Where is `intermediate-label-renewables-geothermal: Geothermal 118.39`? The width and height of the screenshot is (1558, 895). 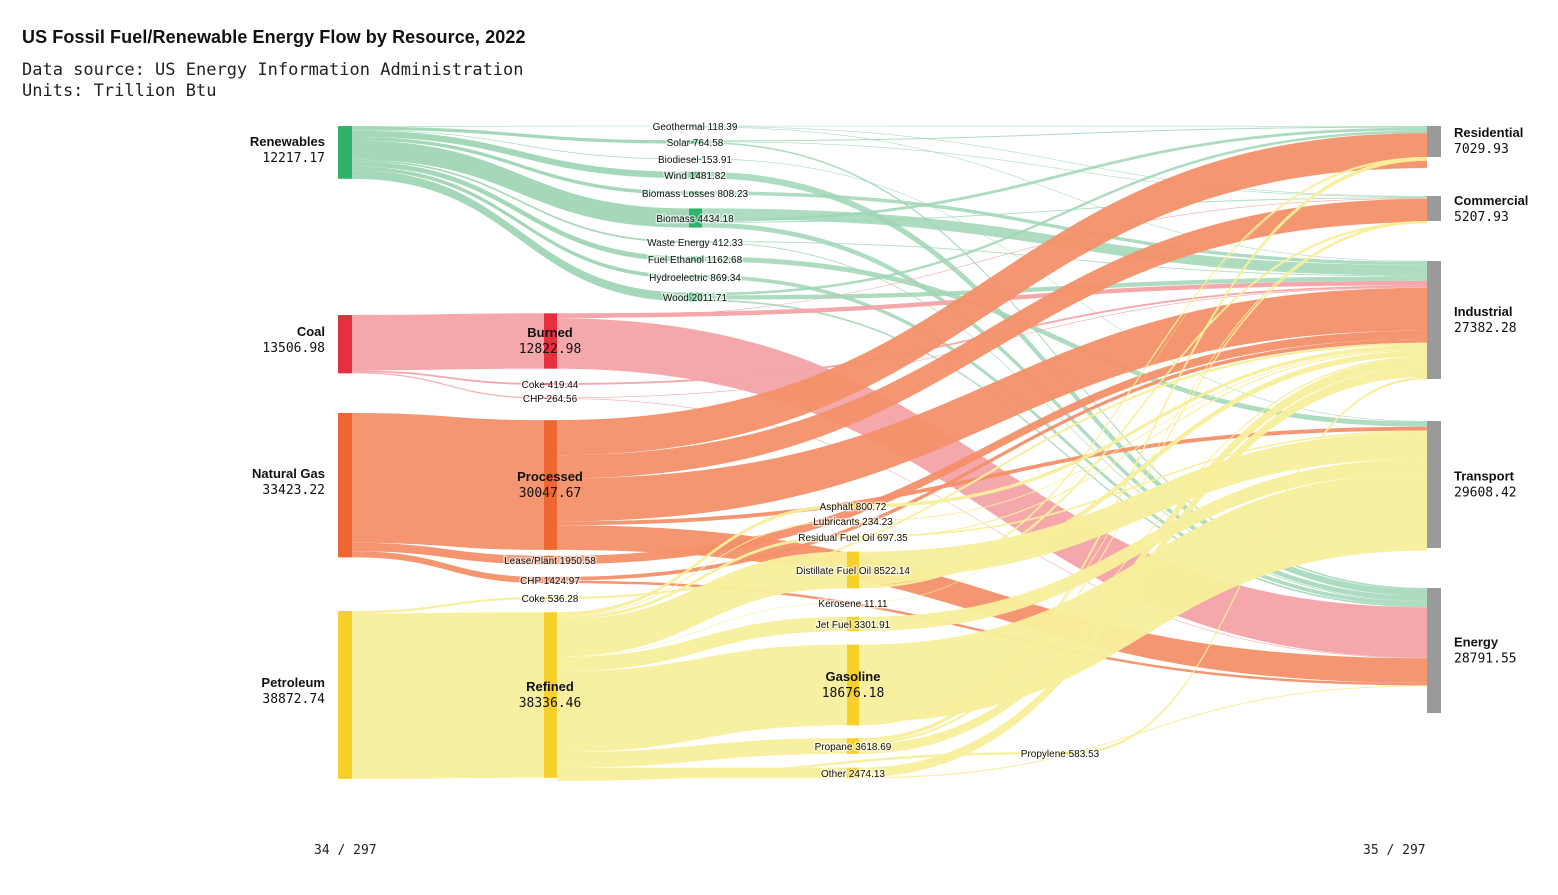 intermediate-label-renewables-geothermal: Geothermal 118.39 is located at coordinates (695, 127).